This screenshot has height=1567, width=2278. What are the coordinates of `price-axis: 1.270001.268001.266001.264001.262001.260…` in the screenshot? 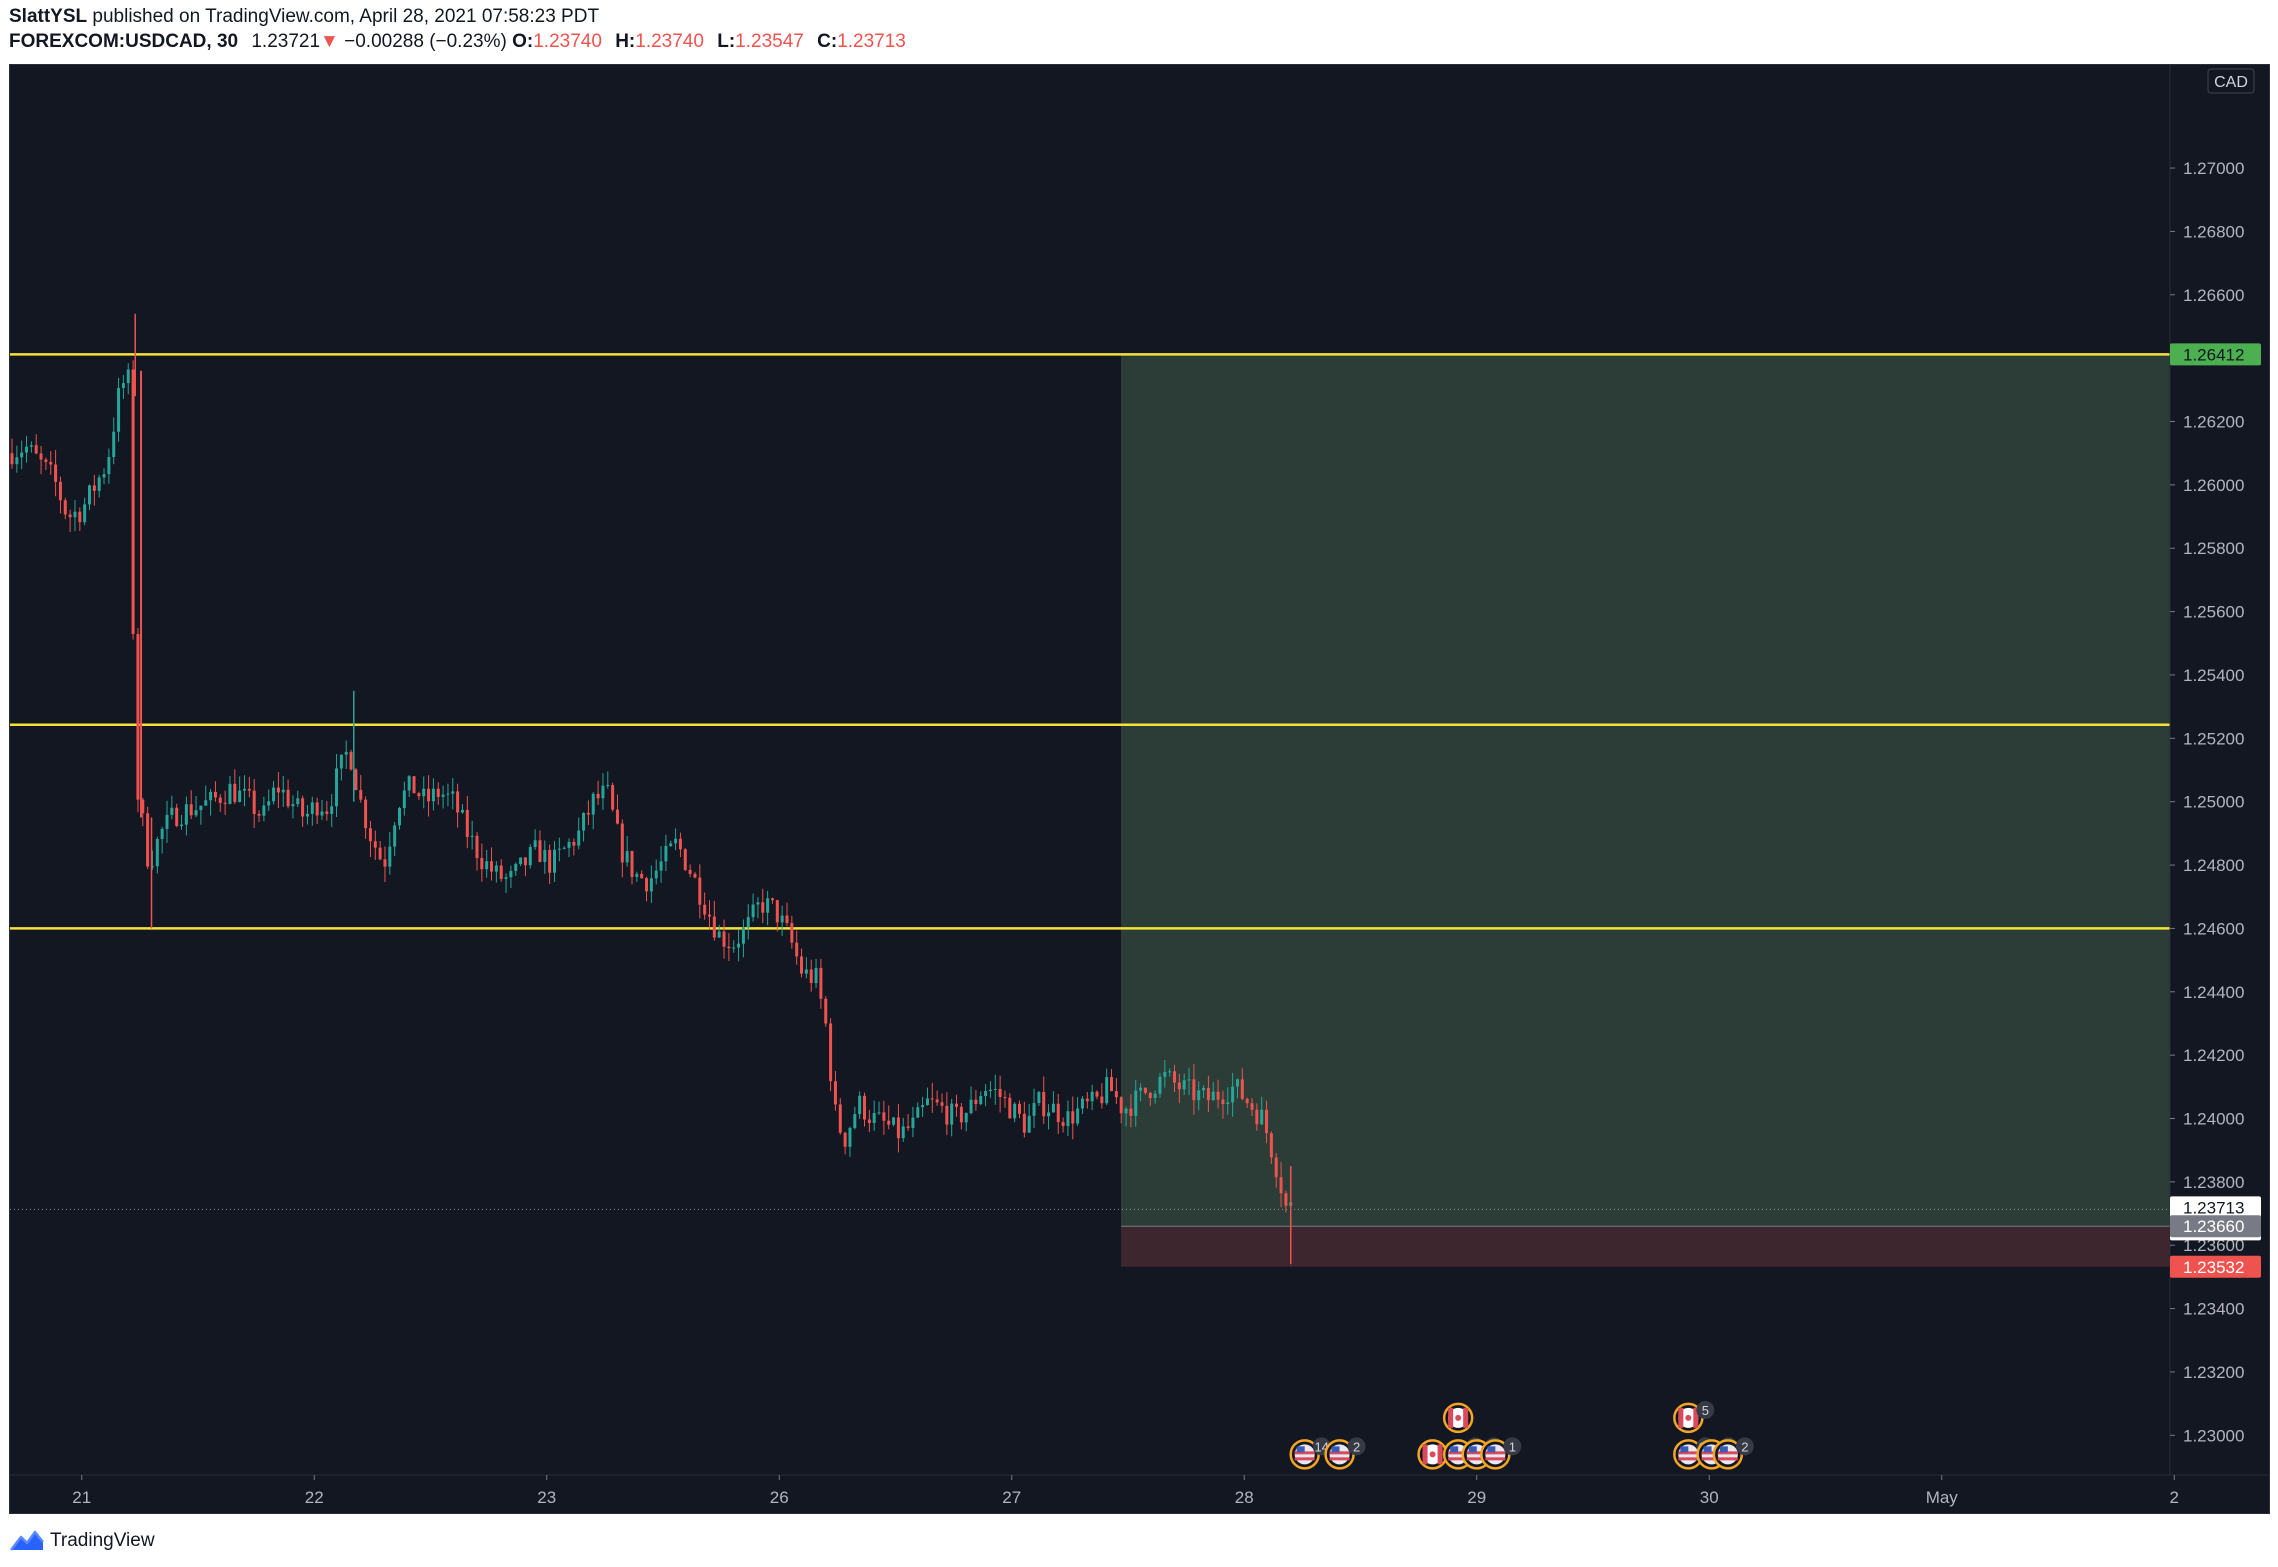 It's located at (2215, 770).